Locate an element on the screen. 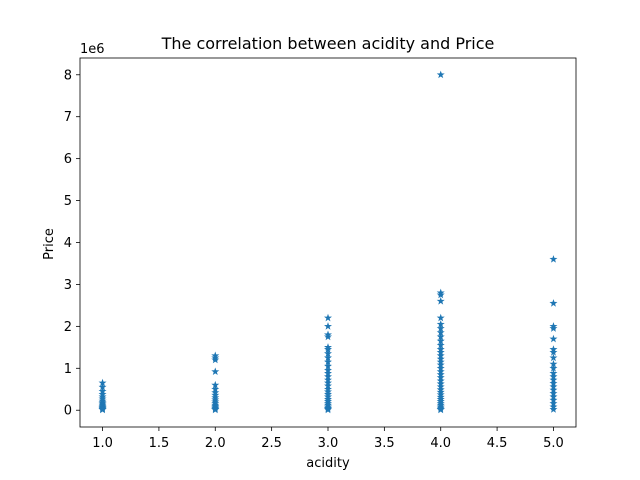 The image size is (640, 480). x-tick-label: 5.0 is located at coordinates (553, 443).